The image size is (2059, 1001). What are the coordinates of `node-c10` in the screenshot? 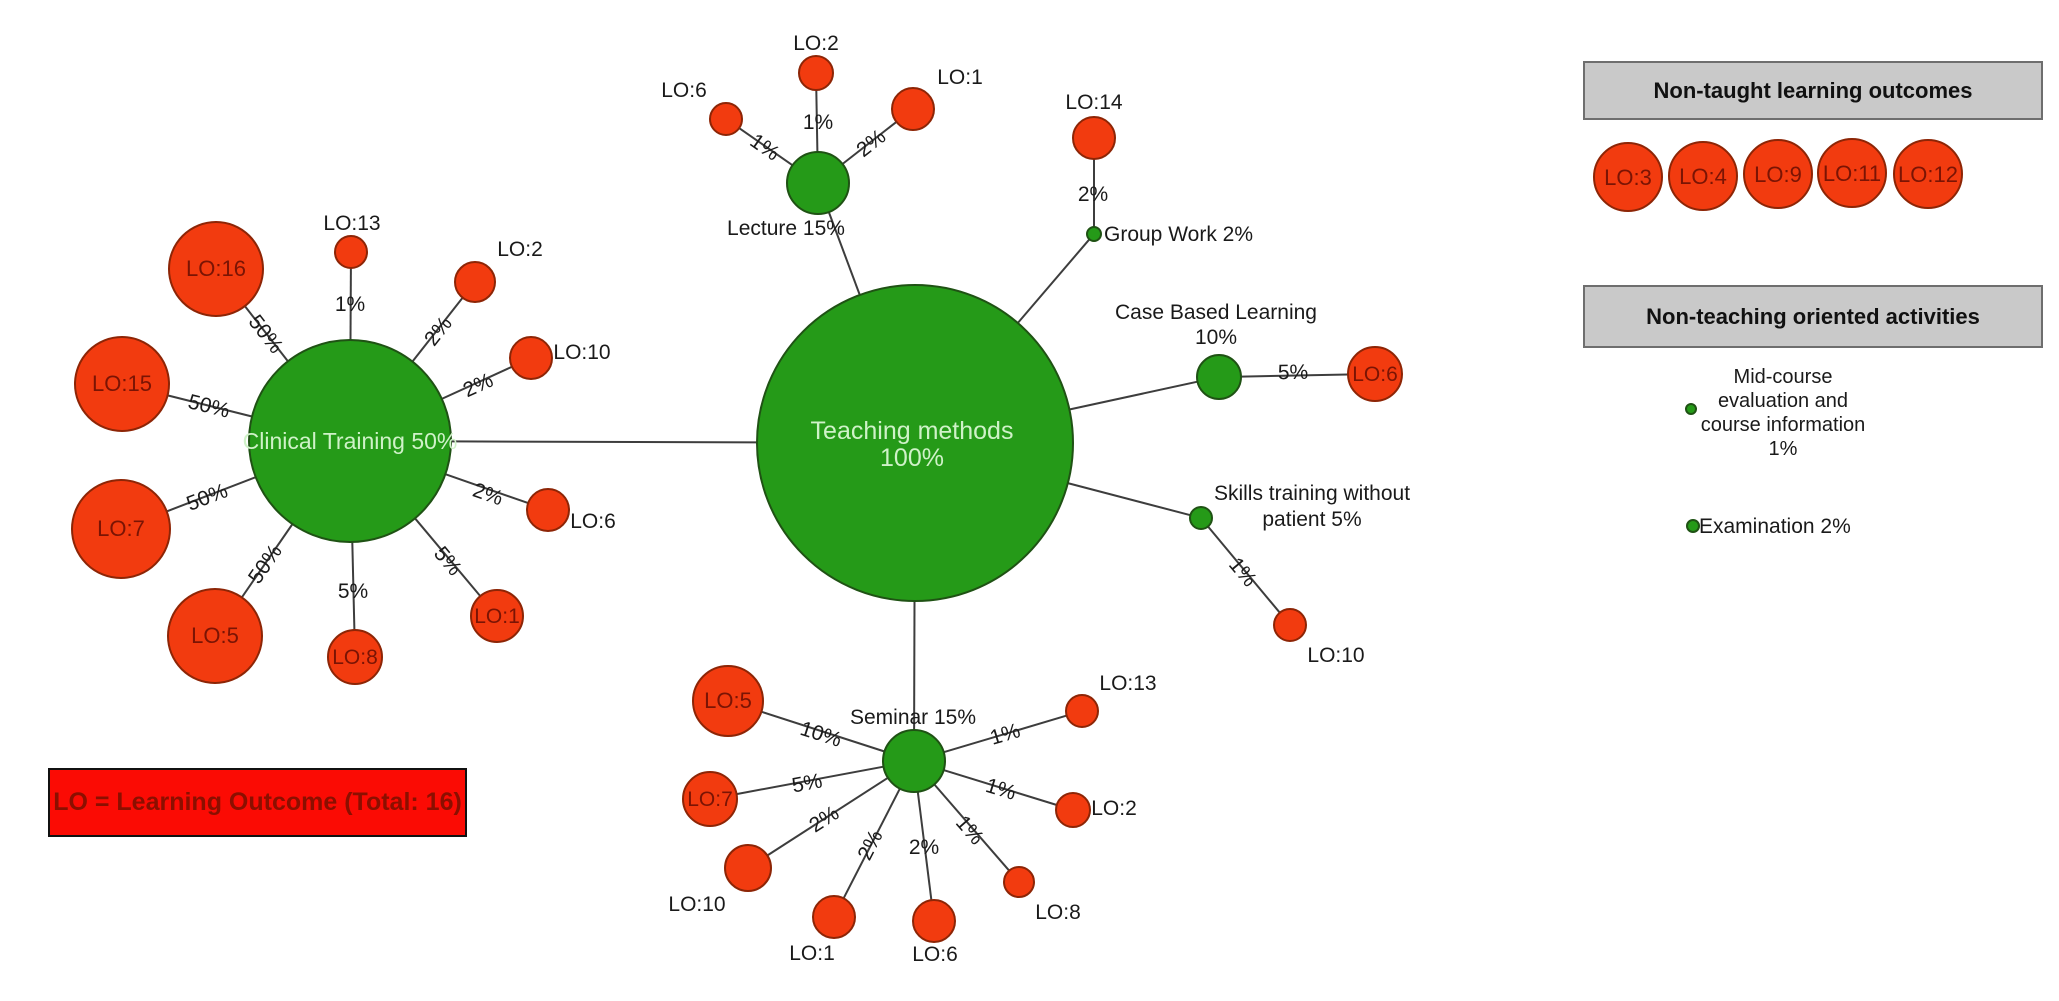 It's located at (531, 358).